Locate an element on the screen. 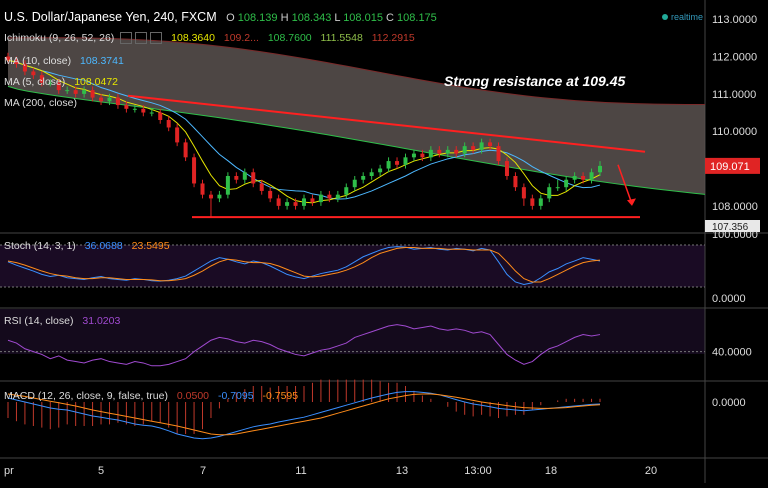  macd-value-hist: 0.0500 is located at coordinates (193, 396).